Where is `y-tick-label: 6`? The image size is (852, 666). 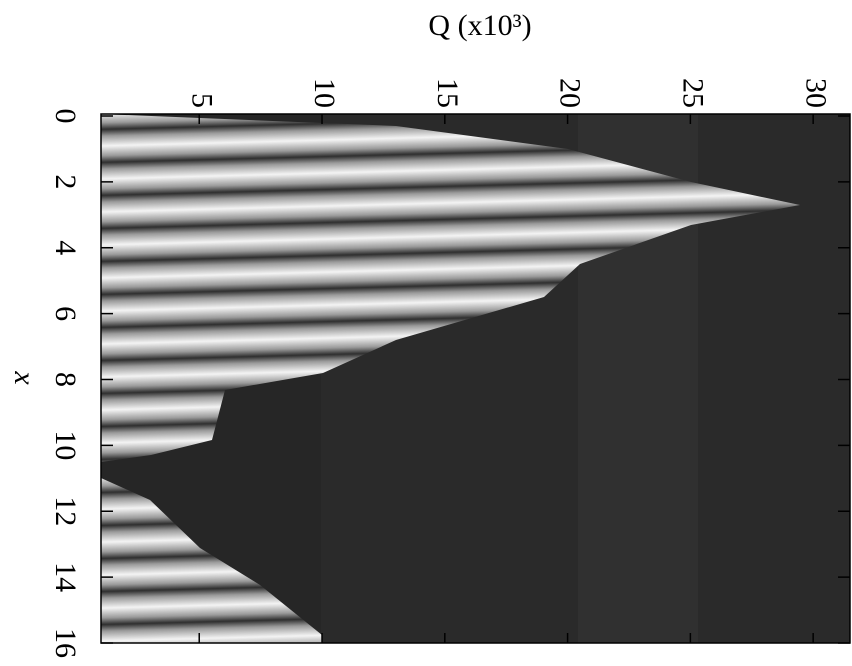
y-tick-label: 6 is located at coordinates (65, 313).